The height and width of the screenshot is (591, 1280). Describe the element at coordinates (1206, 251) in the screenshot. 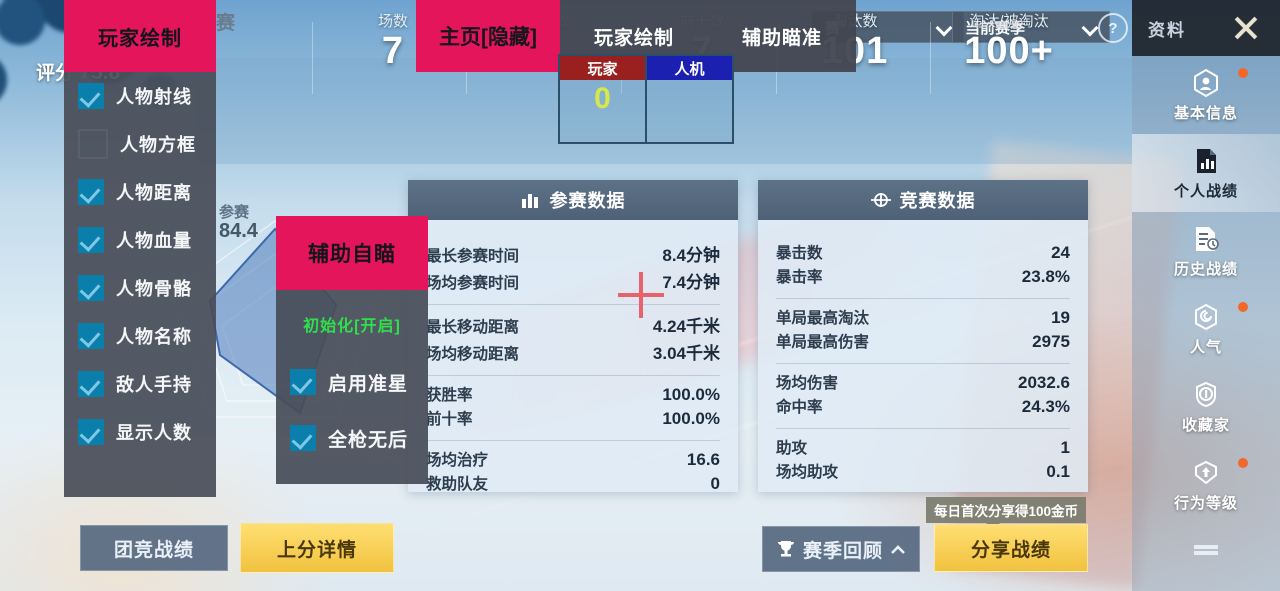

I see `sidebar-item-history-record: 历史战绩` at that location.